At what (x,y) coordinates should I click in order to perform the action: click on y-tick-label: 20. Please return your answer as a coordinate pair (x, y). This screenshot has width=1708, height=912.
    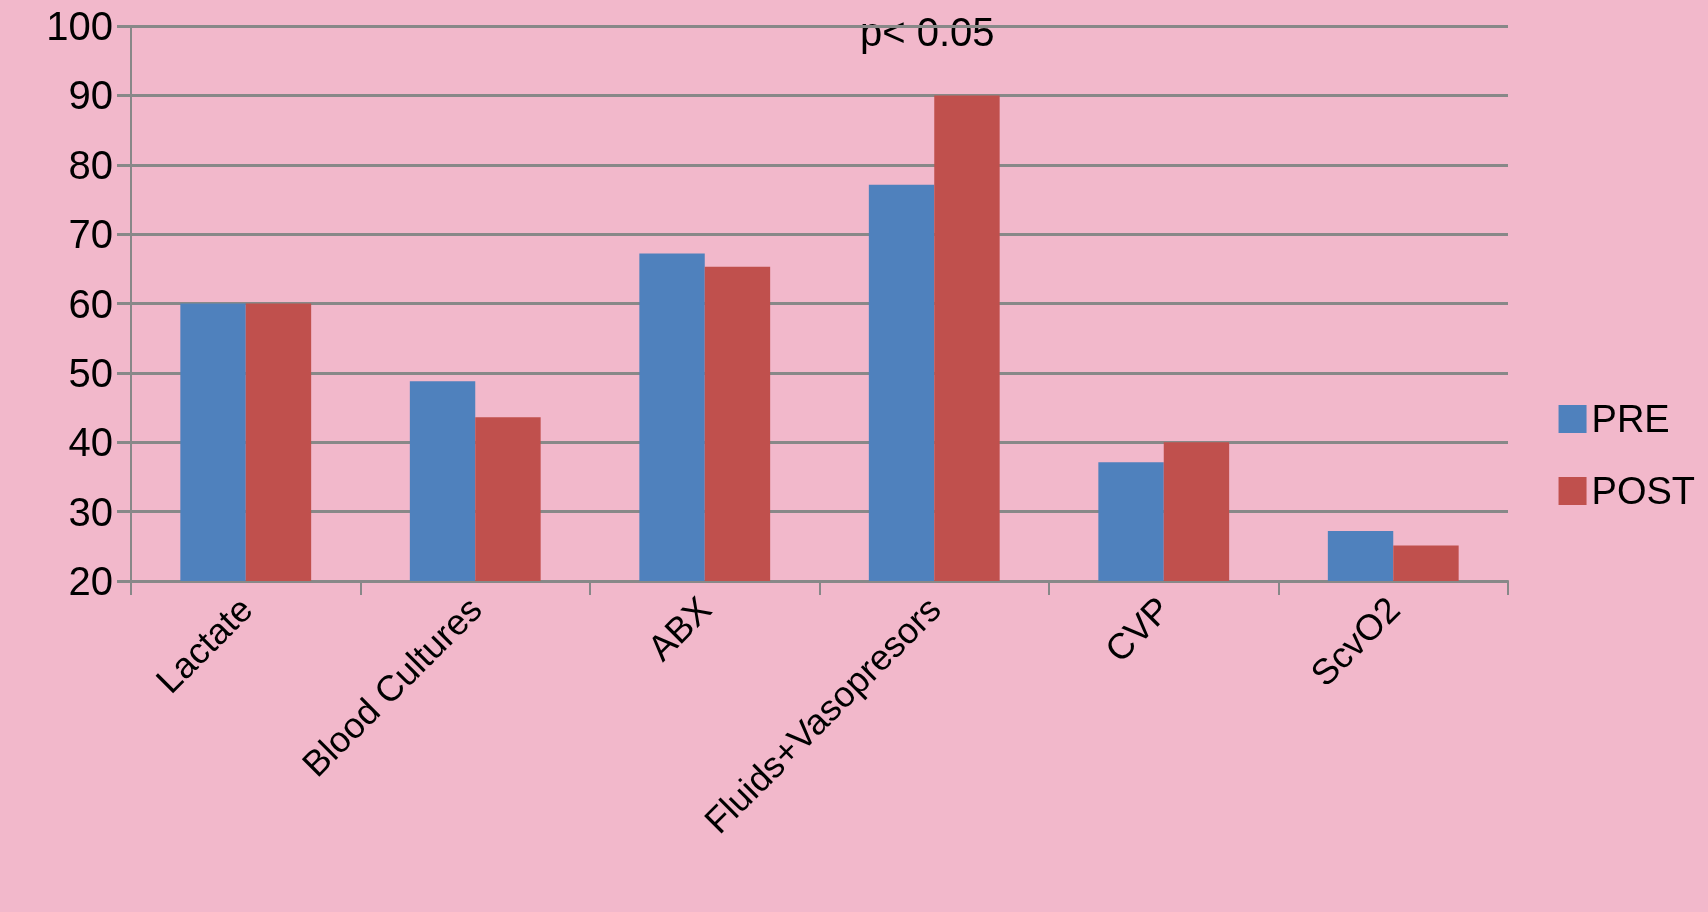
    Looking at the image, I should click on (90, 581).